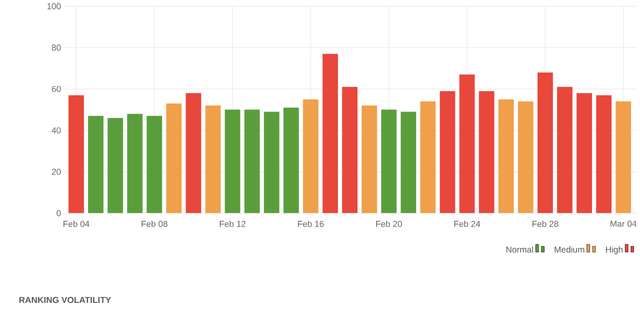 This screenshot has height=312, width=640. I want to click on y-tick-label: 40, so click(56, 130).